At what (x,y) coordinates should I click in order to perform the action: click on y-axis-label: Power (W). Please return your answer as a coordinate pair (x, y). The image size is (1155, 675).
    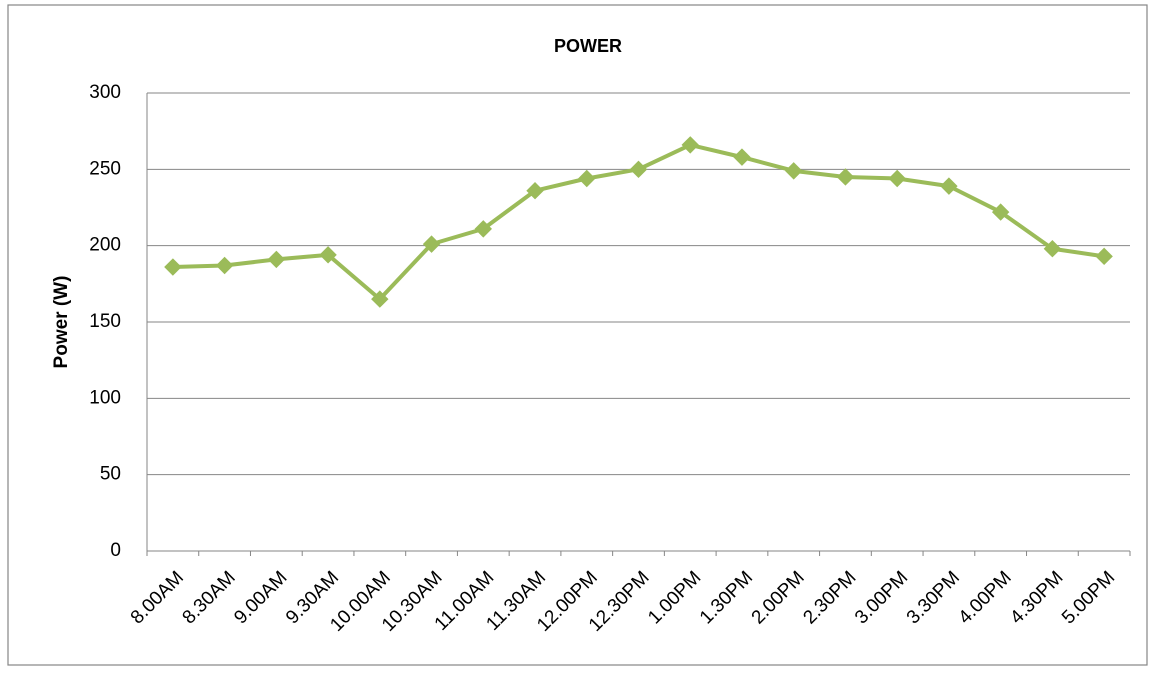
    Looking at the image, I should click on (61, 322).